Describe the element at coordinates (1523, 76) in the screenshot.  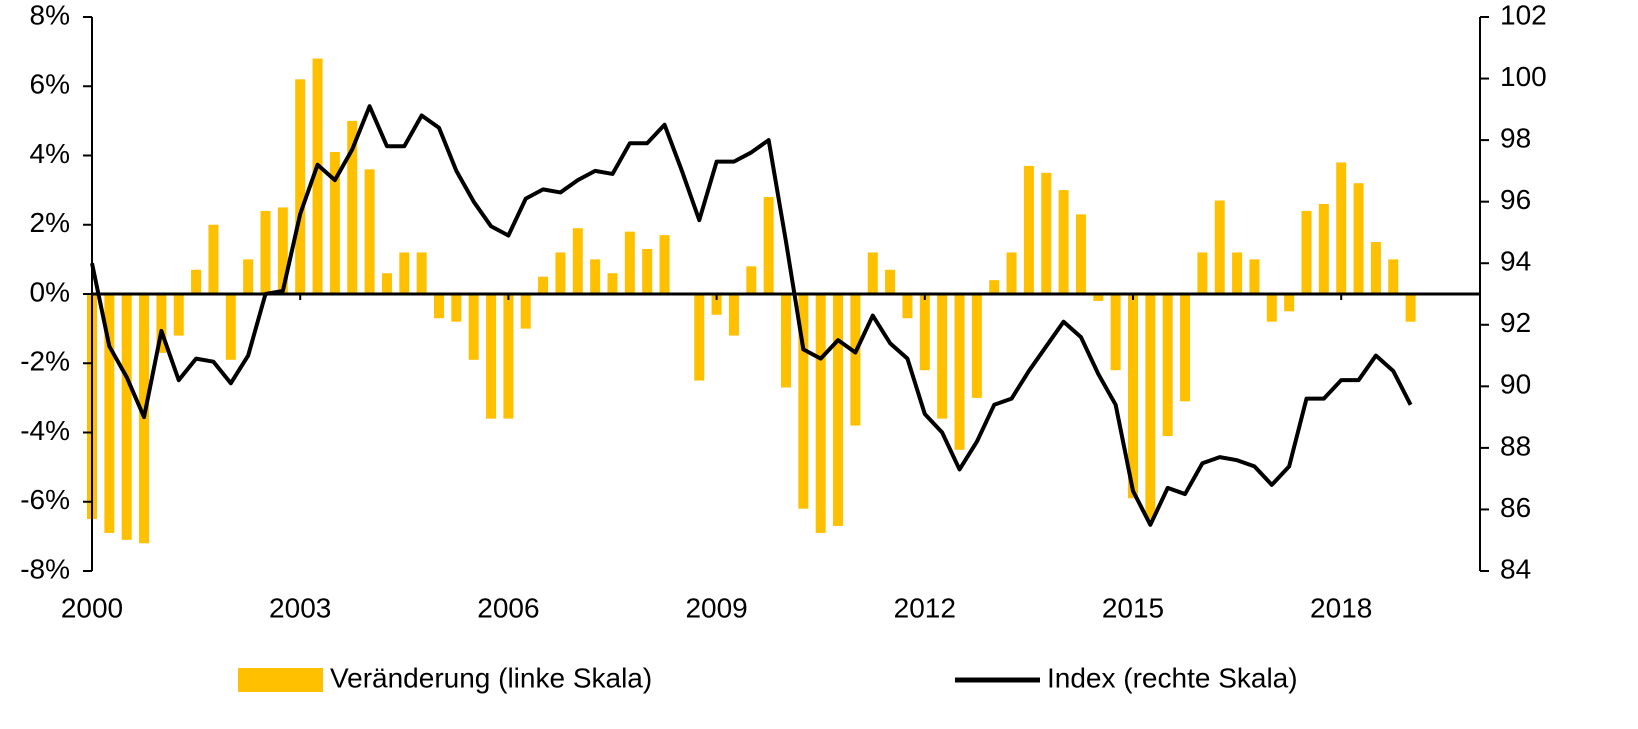
I see `y2-tick-label: 100` at that location.